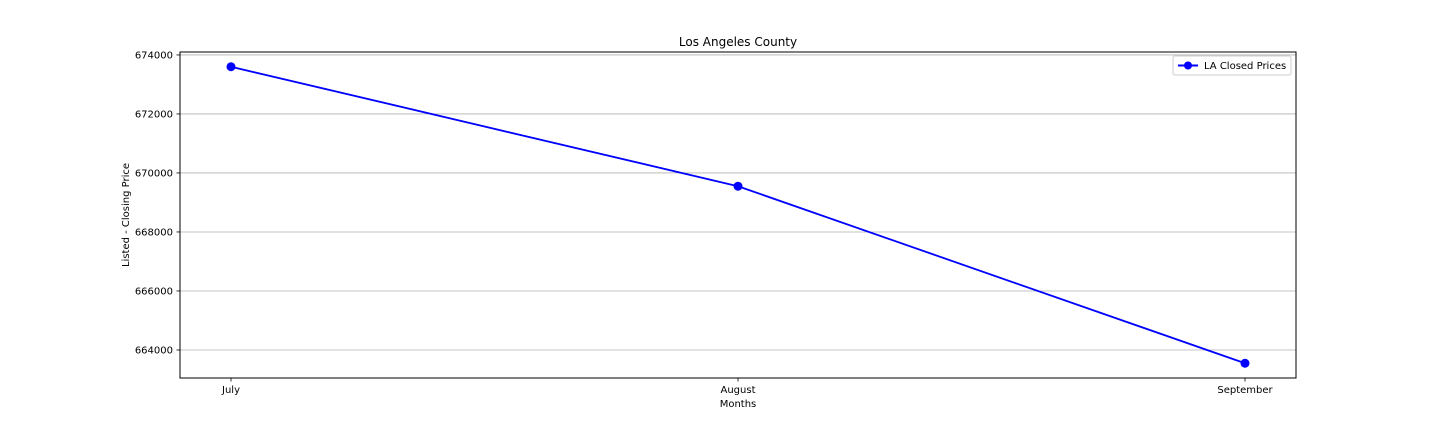 Image resolution: width=1440 pixels, height=436 pixels. Describe the element at coordinates (154, 55) in the screenshot. I see `y-tick-label: 674000` at that location.